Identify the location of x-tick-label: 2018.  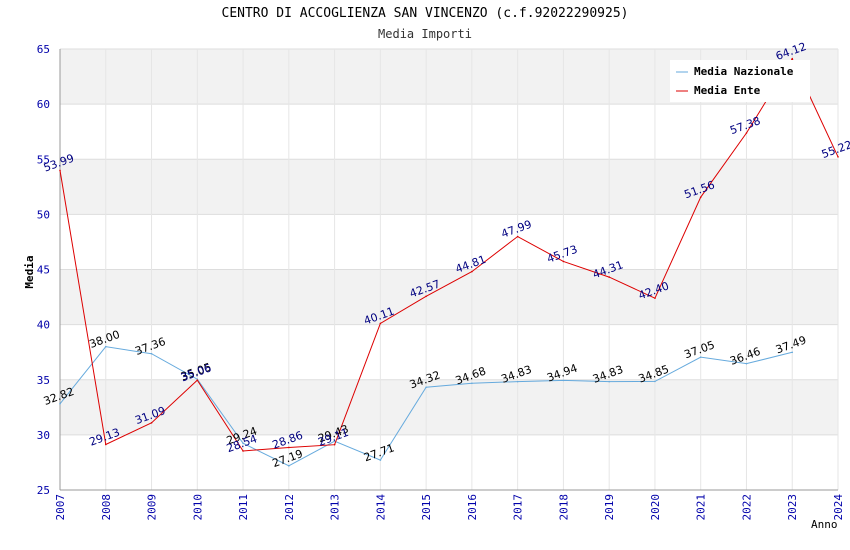
(563, 507).